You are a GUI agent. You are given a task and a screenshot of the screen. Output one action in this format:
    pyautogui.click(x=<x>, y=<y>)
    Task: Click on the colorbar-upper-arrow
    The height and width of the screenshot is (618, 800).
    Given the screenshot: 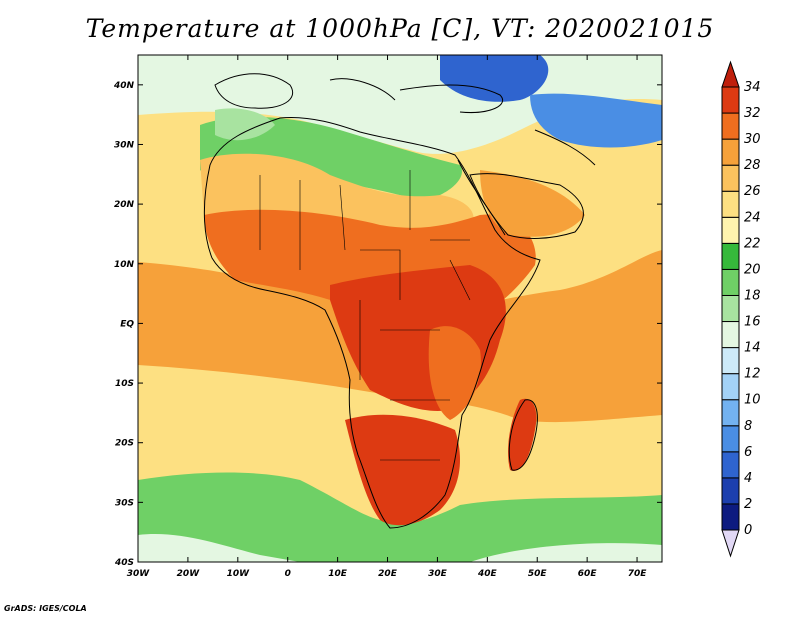 What is the action you would take?
    pyautogui.click(x=730, y=74)
    